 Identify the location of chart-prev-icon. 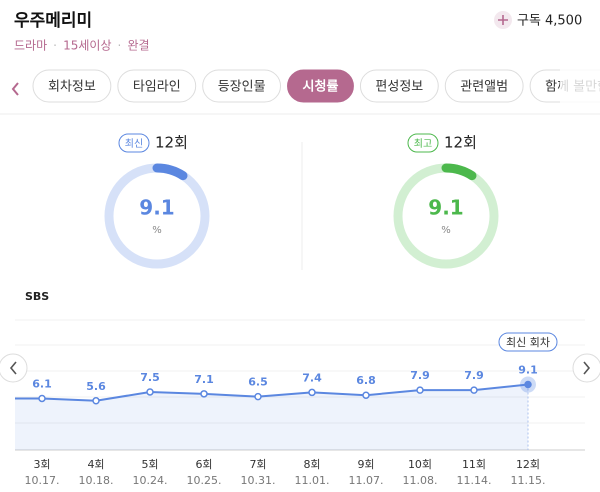
(13, 368).